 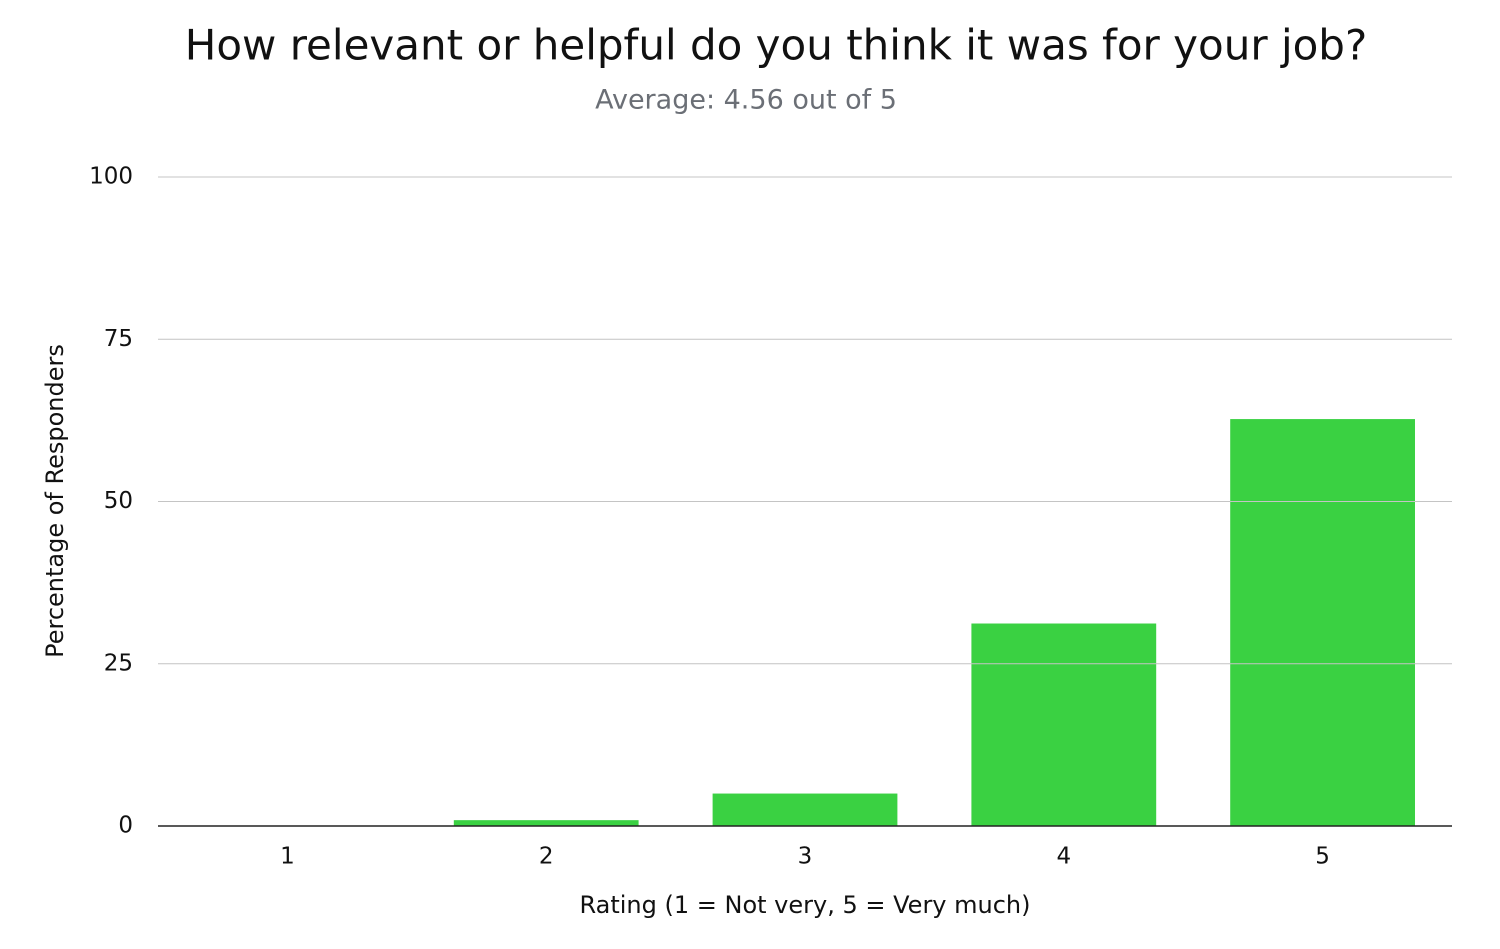 What do you see at coordinates (125, 826) in the screenshot?
I see `y-tick-label: 0` at bounding box center [125, 826].